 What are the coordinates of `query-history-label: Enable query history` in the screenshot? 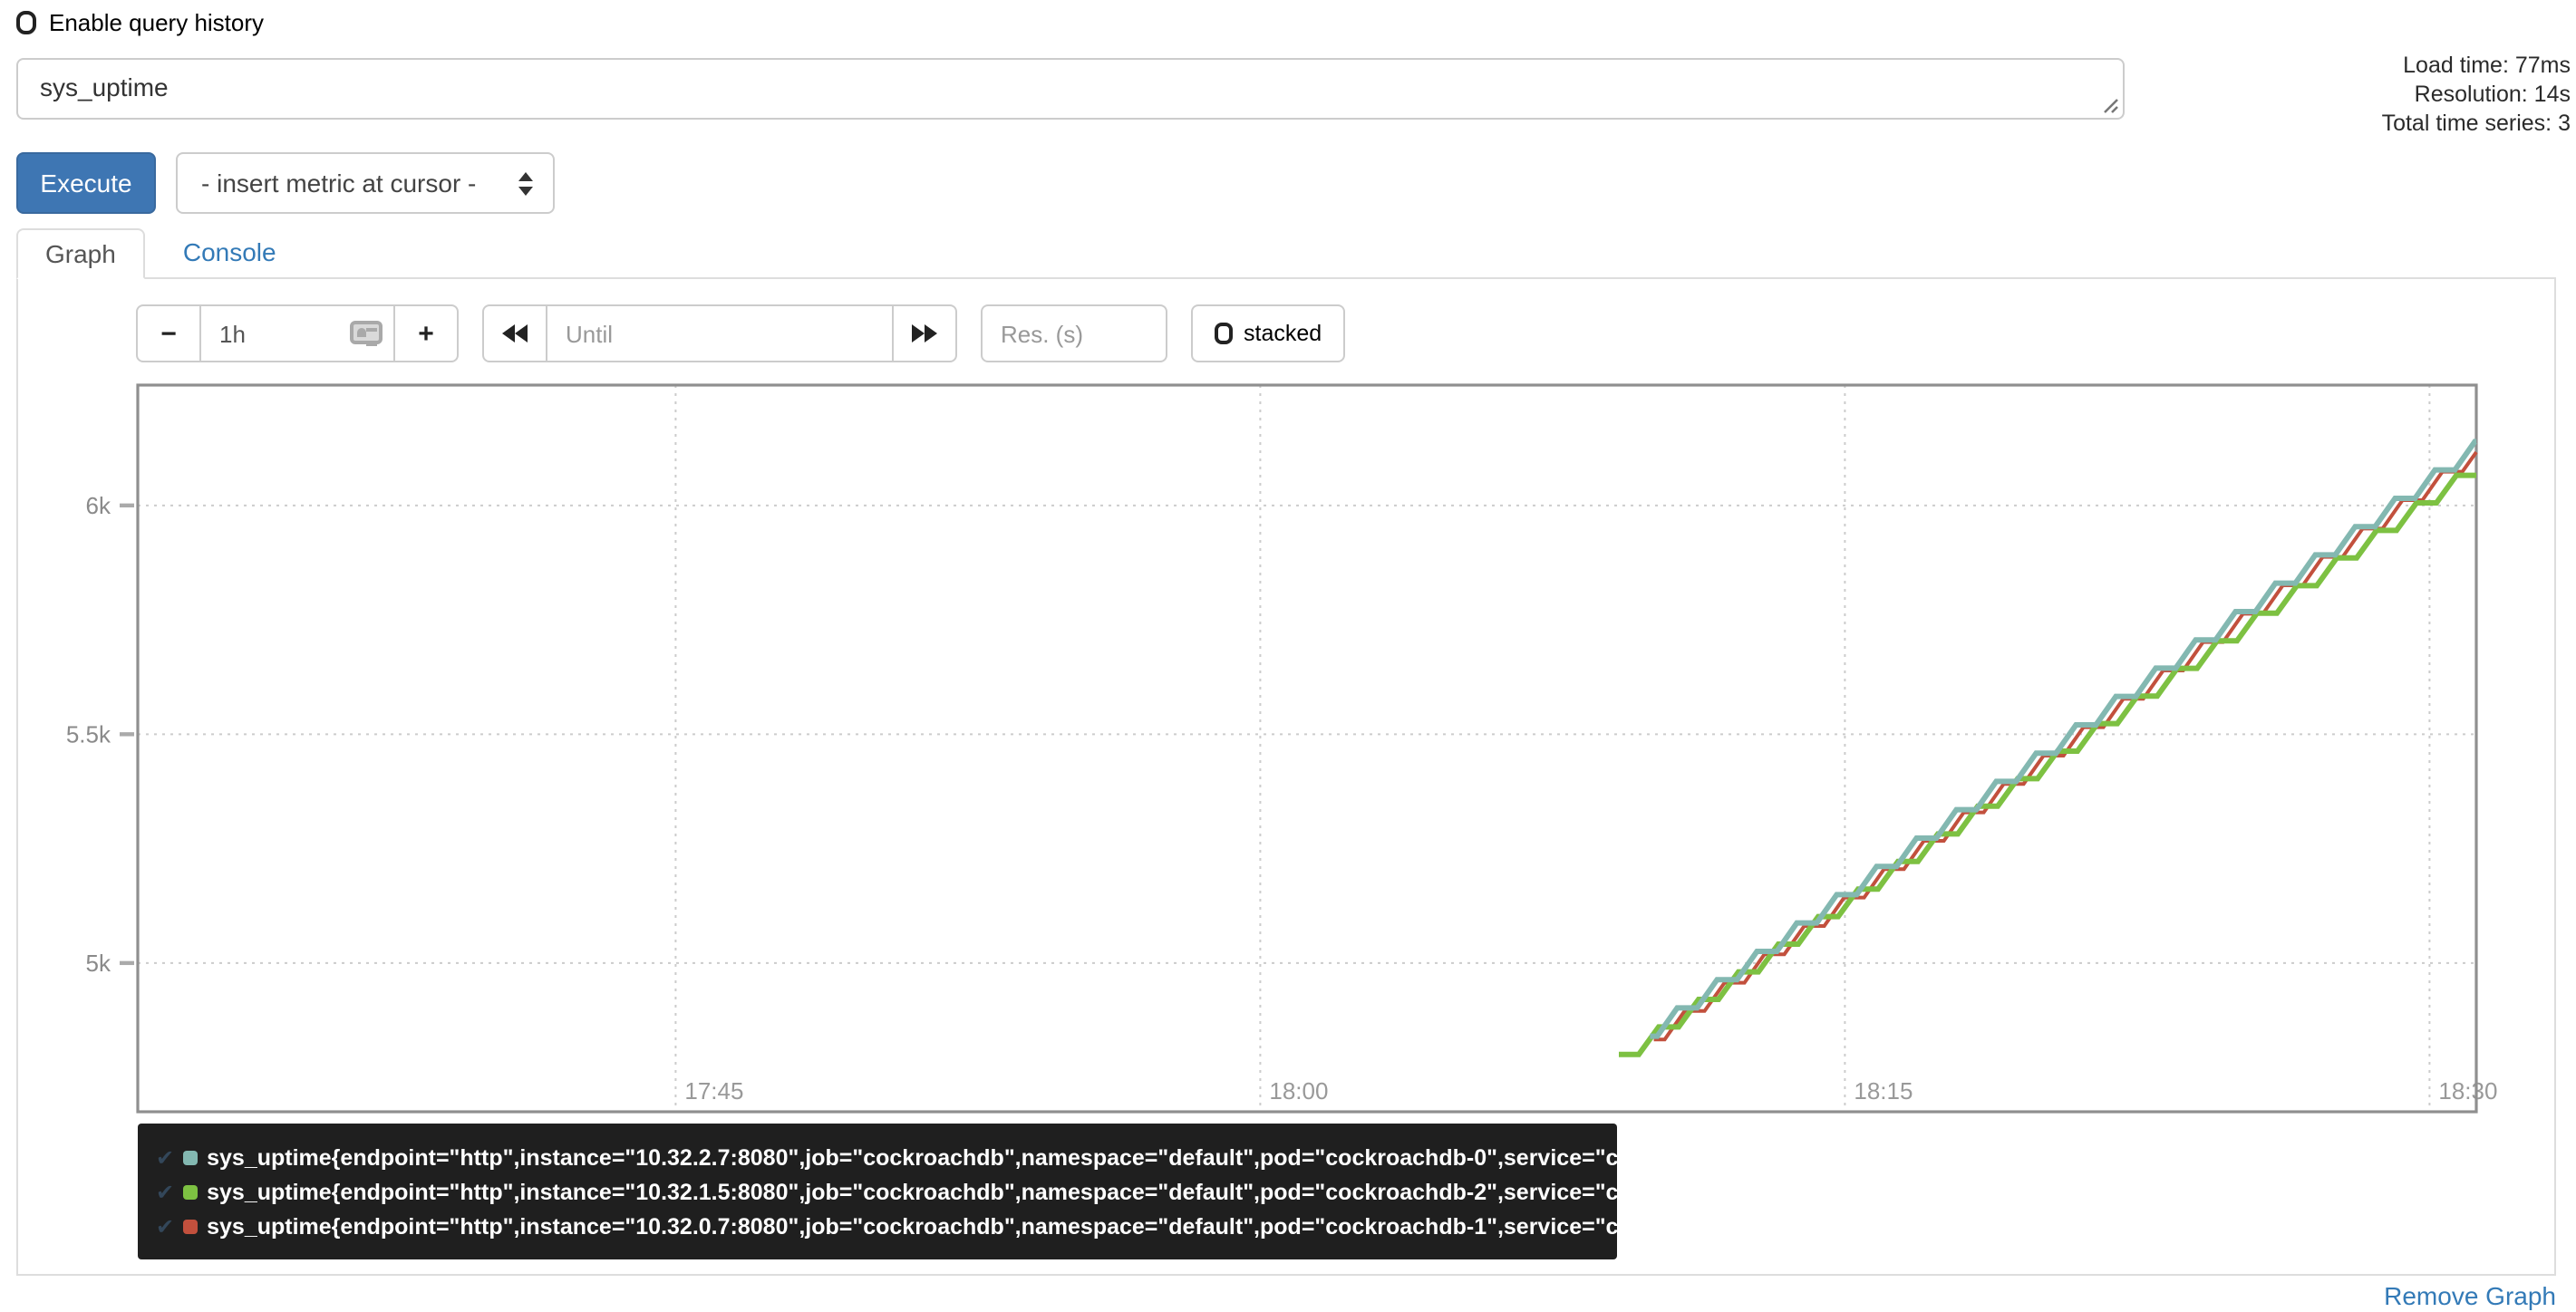 It's located at (157, 23).